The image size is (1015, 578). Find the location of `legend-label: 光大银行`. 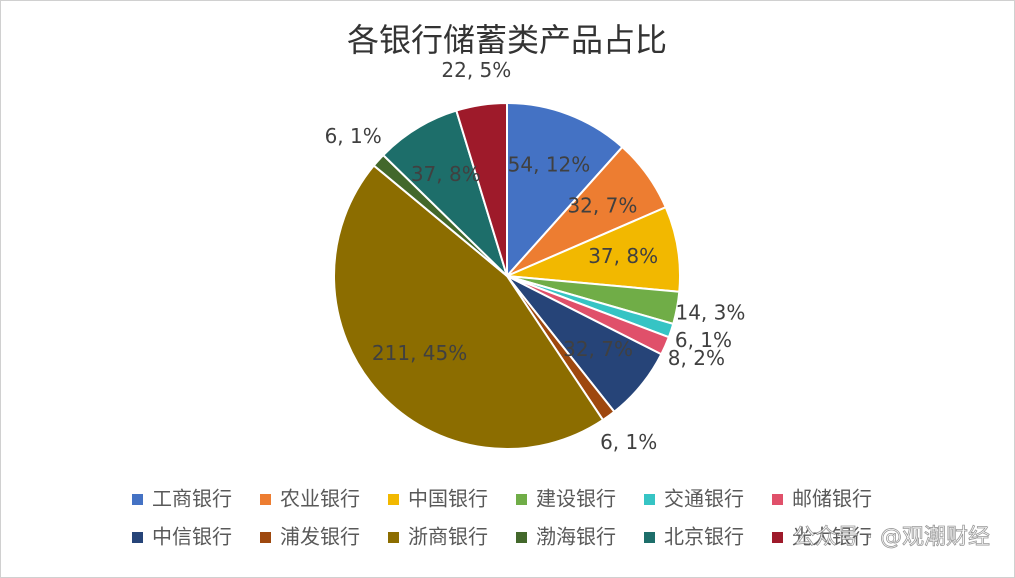

legend-label: 光大银行 is located at coordinates (832, 537).